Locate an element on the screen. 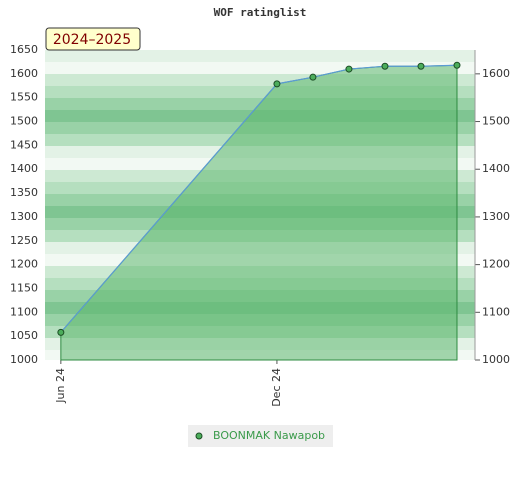  y-tick-label: 1200 is located at coordinates (24, 264).